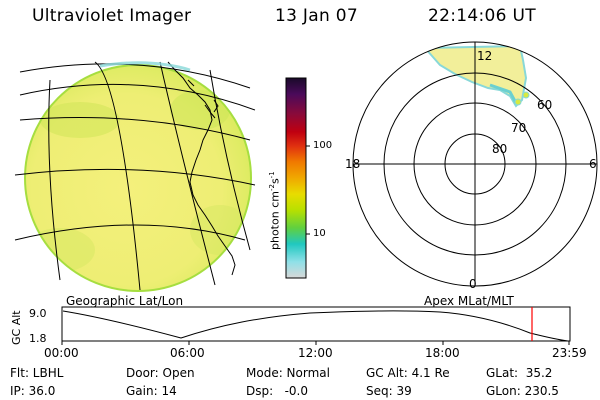 The width and height of the screenshot is (600, 400). Describe the element at coordinates (319, 233) in the screenshot. I see `colorbar-tick-10: 10` at that location.